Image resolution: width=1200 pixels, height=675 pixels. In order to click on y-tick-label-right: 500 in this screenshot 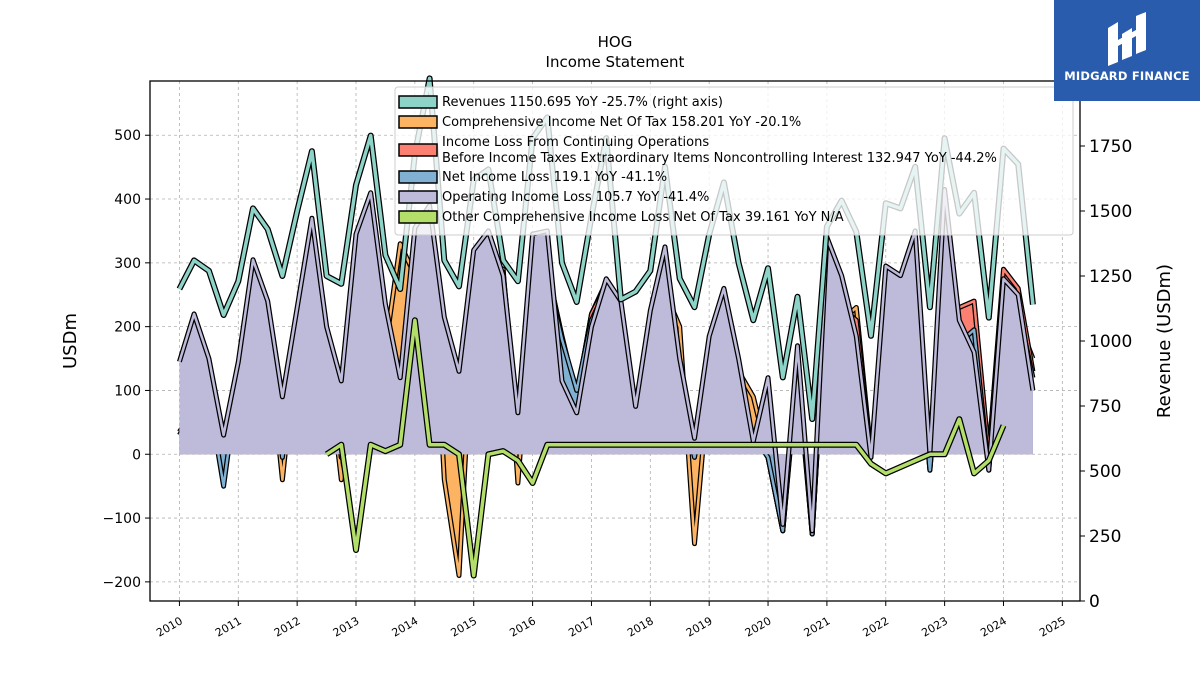, I will do `click(1105, 472)`.